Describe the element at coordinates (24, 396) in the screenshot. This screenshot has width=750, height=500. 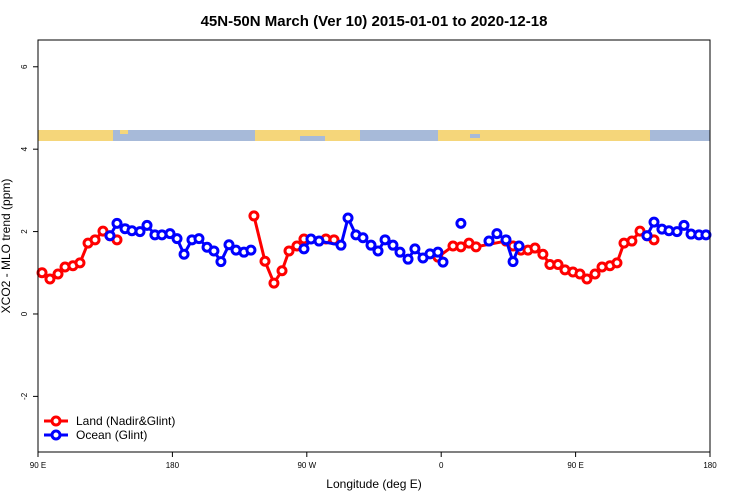
I see `y-tick-label: -2` at that location.